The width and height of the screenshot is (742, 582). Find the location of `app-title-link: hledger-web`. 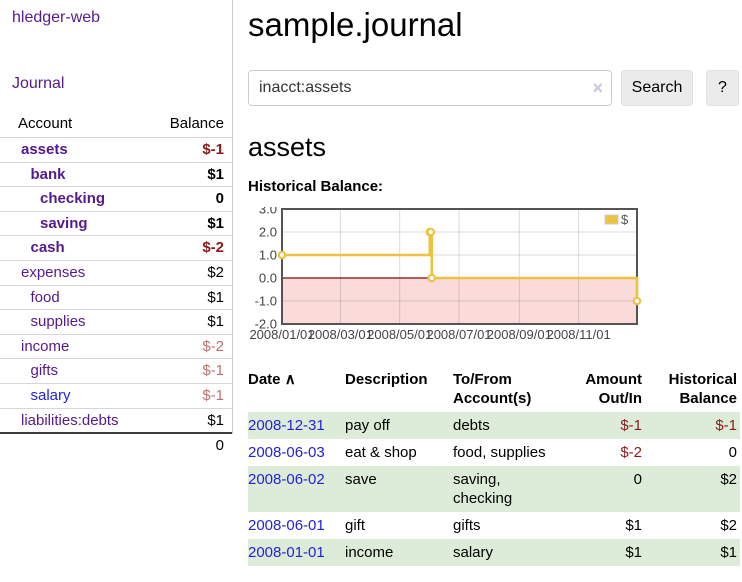

app-title-link: hledger-web is located at coordinates (56, 17).